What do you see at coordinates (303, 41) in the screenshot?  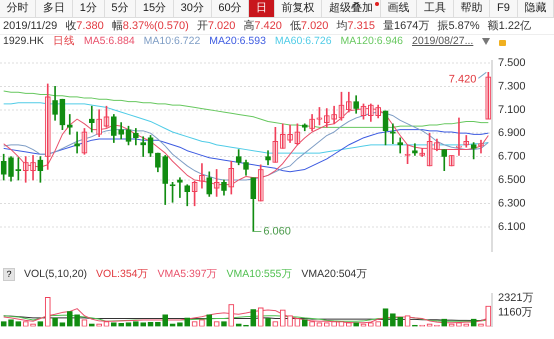 I see `text: MA60:6.726` at bounding box center [303, 41].